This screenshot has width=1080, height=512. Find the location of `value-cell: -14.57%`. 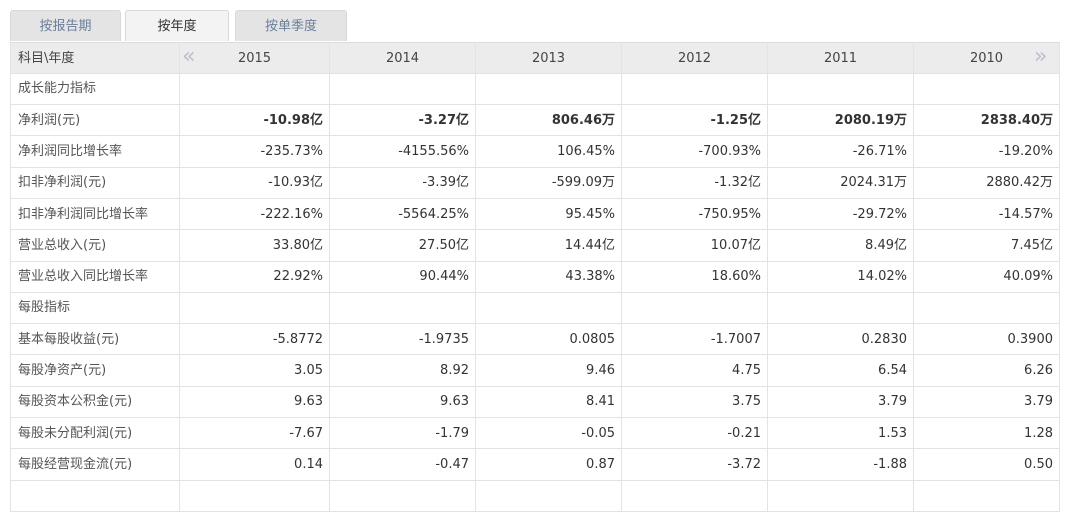

value-cell: -14.57% is located at coordinates (987, 214).